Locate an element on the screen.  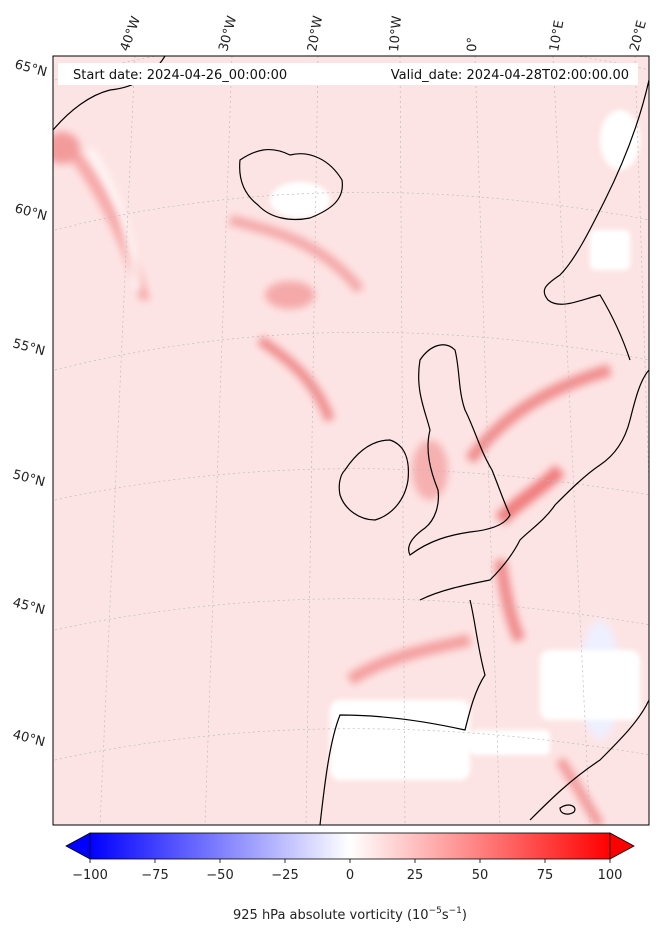
lon-label-20w: 20°W is located at coordinates (315, 34).